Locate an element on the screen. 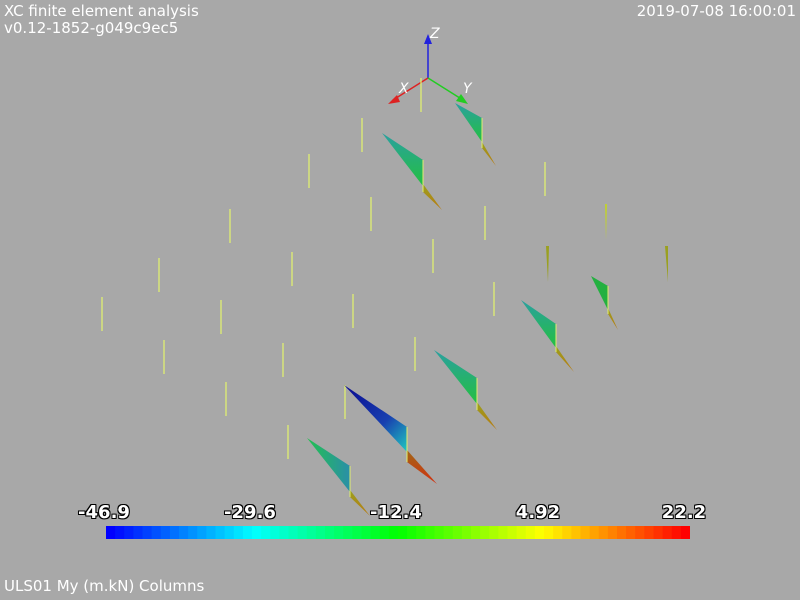 This screenshot has height=600, width=800. legend-tick-label: -46.9 is located at coordinates (104, 512).